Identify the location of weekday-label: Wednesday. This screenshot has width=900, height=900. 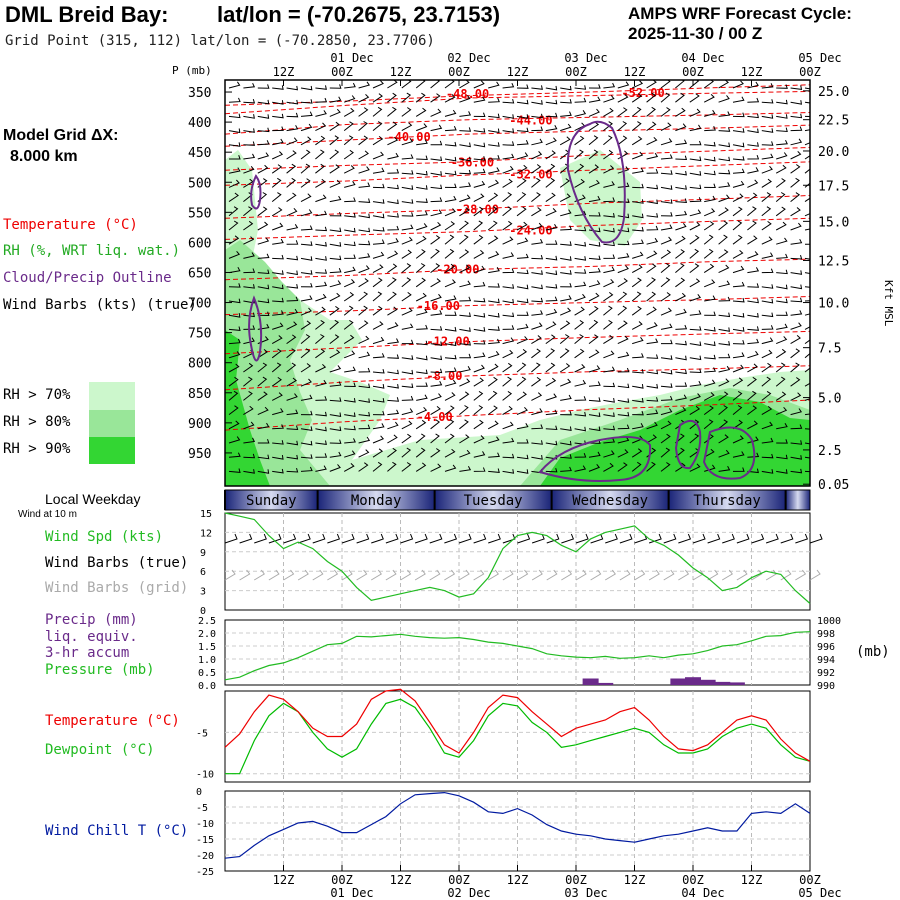
(610, 501).